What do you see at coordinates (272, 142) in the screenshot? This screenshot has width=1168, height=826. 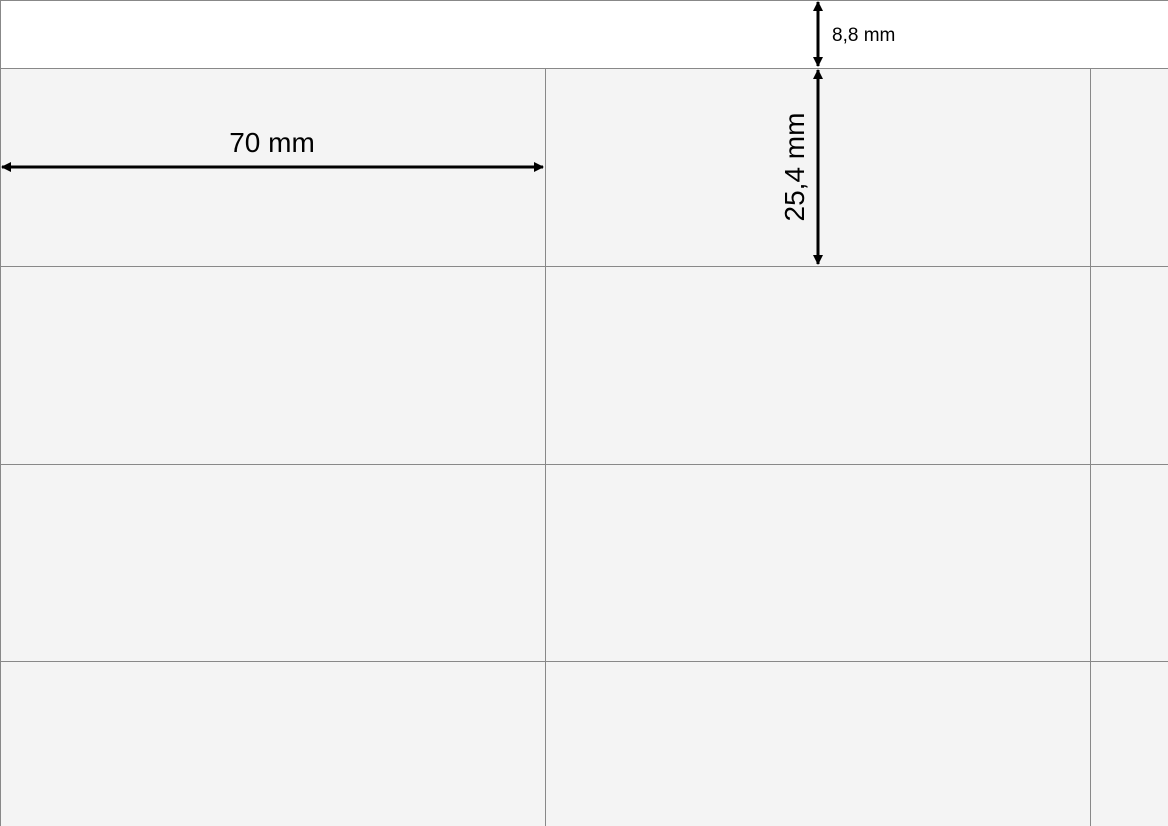 I see `width-label: 70 mm` at bounding box center [272, 142].